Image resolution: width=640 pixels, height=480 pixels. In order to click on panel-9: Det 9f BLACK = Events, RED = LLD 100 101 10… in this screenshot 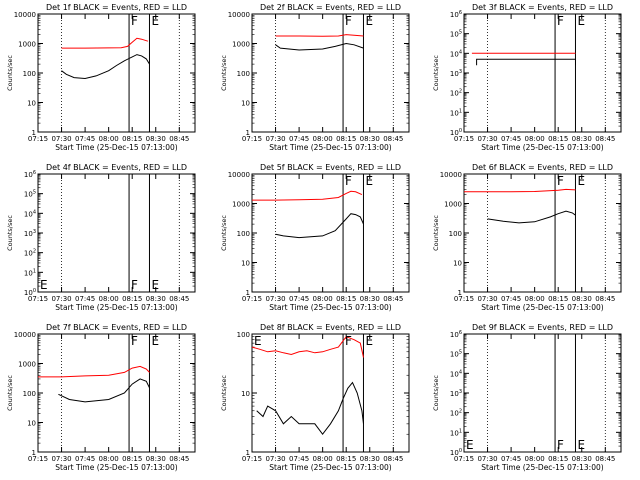, I will do `click(527, 397)`.